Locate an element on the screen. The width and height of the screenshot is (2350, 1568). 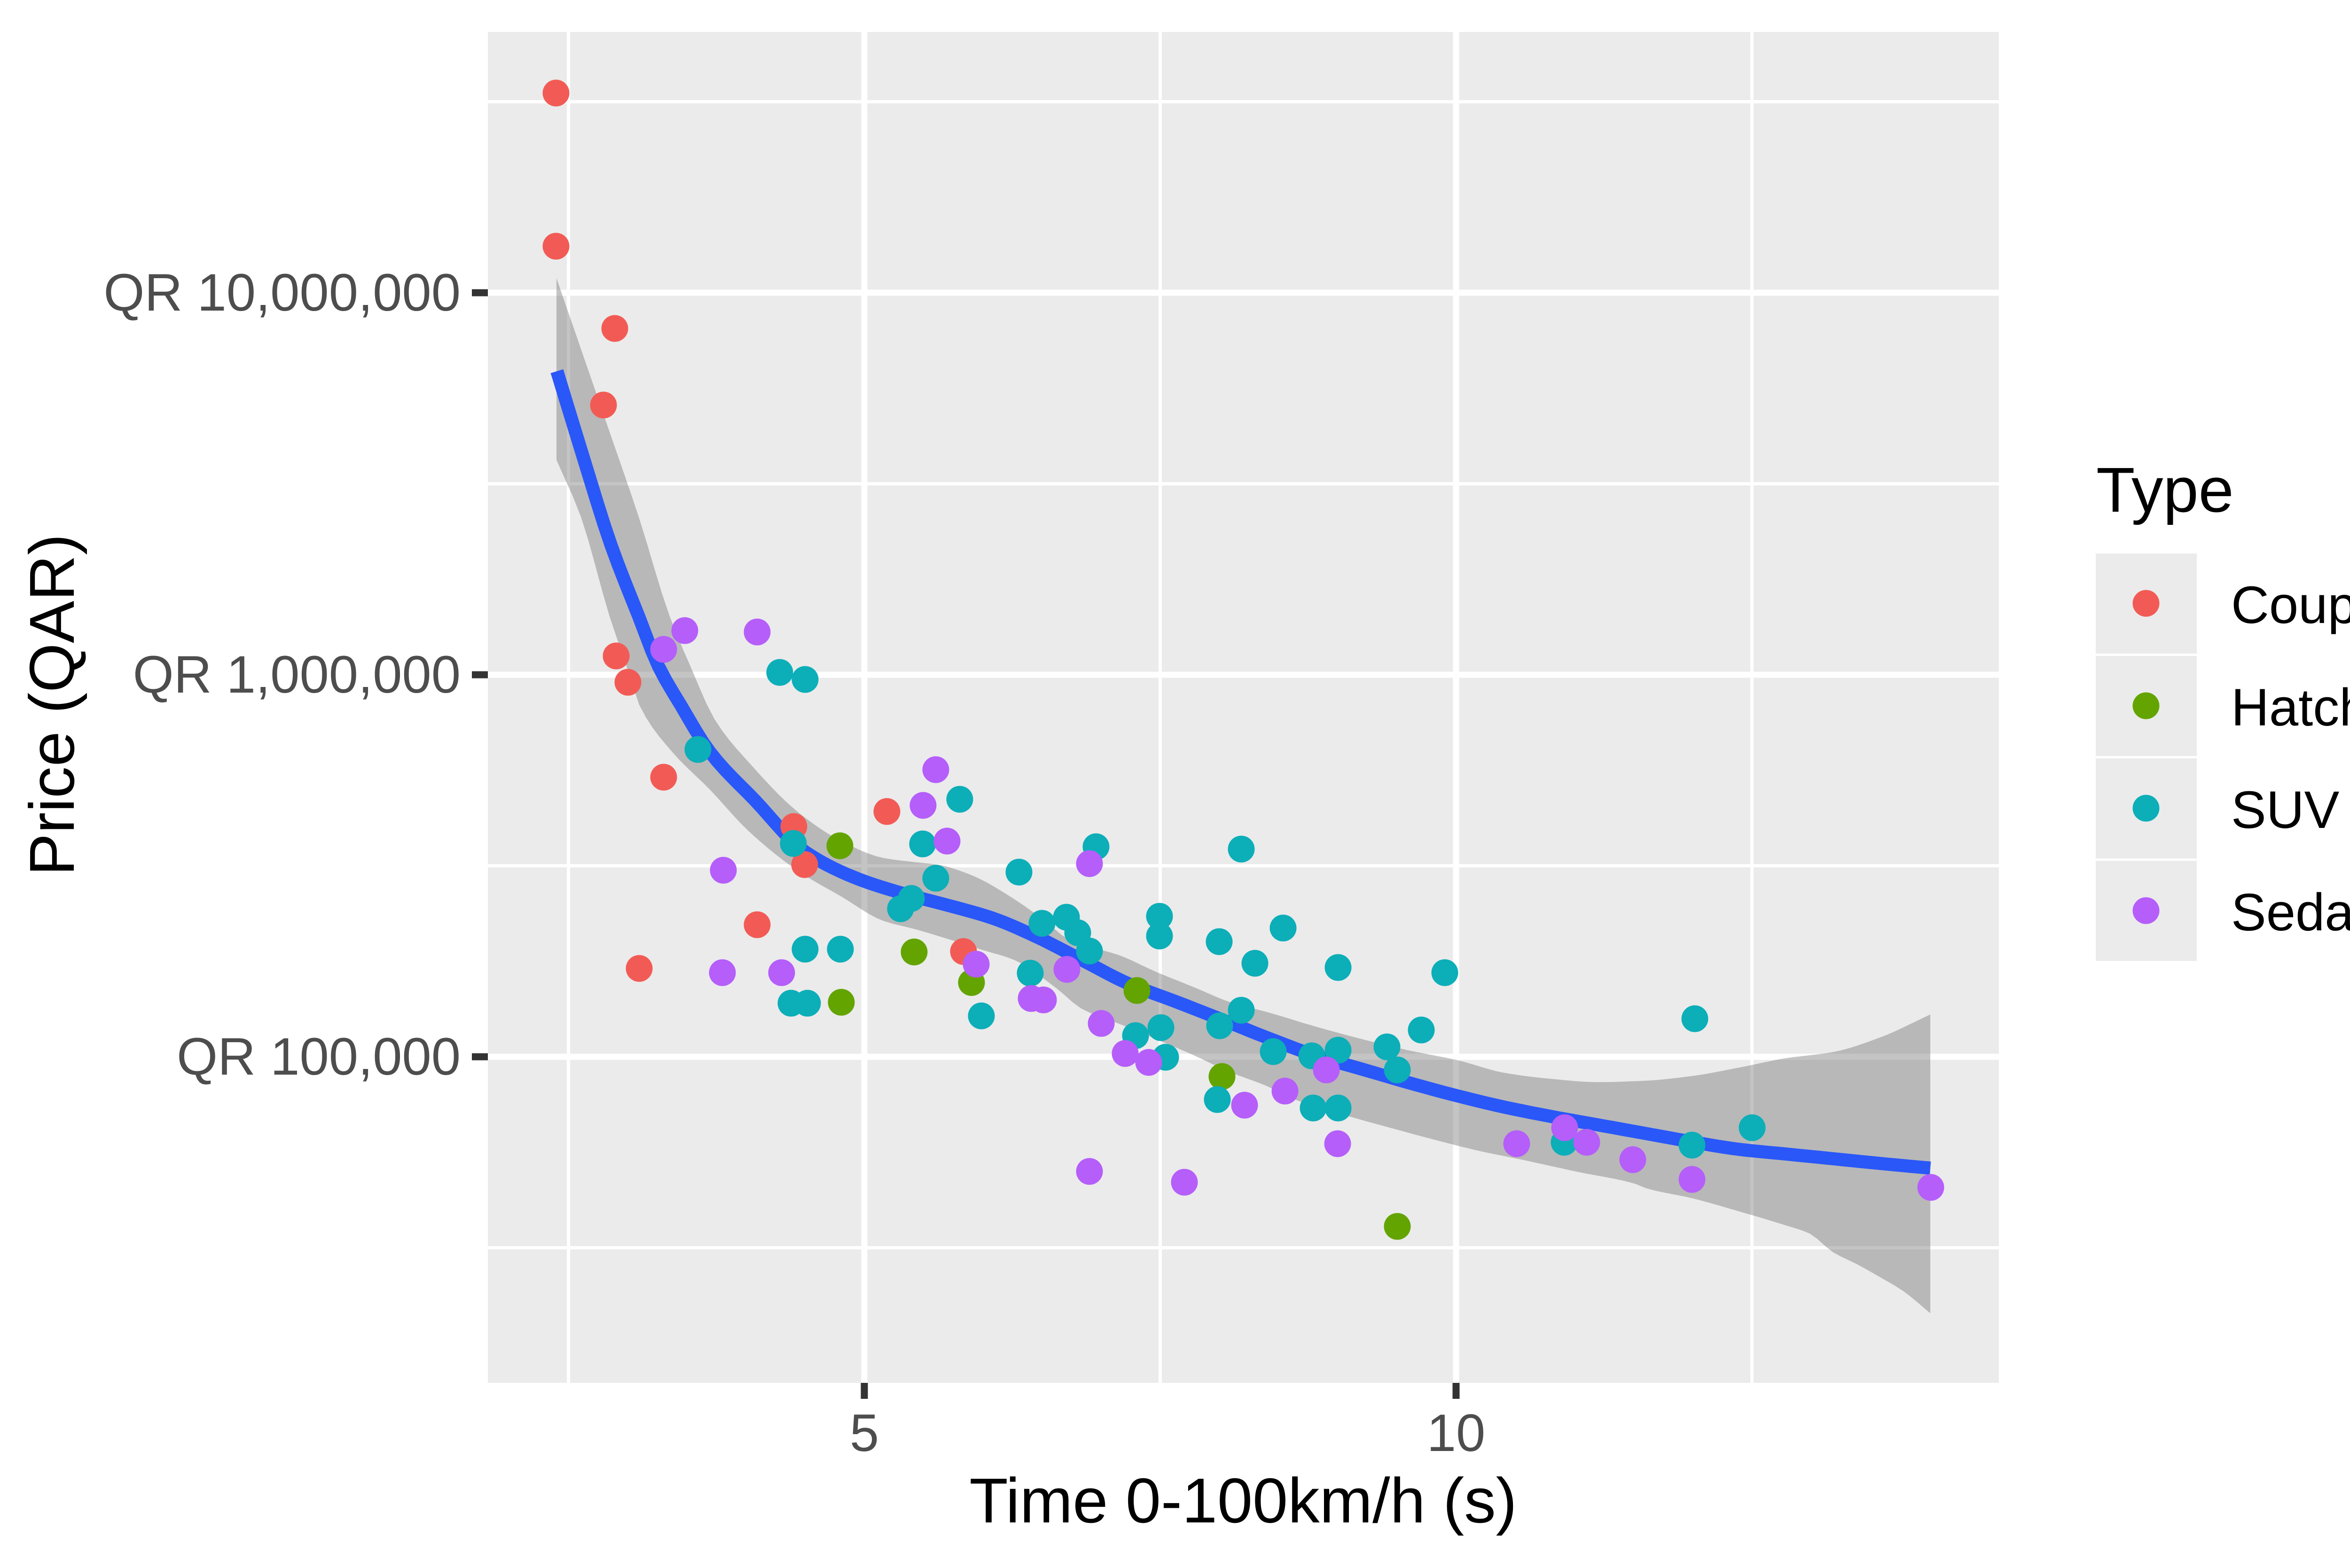
svg-text: Sedan is located at coordinates (2290, 913).